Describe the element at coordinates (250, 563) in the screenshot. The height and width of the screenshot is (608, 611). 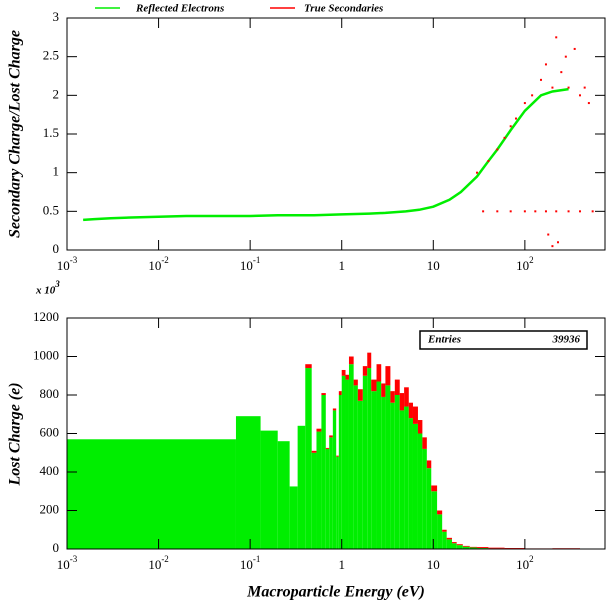
I see `x-tick-label: 10⁻¹` at that location.